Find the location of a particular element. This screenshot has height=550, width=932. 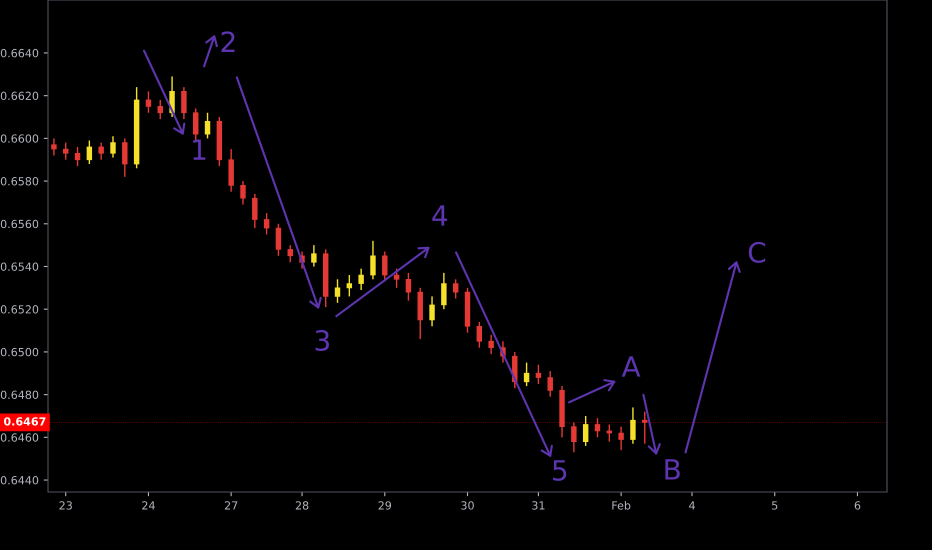

x-tick-label: 23 is located at coordinates (65, 505).